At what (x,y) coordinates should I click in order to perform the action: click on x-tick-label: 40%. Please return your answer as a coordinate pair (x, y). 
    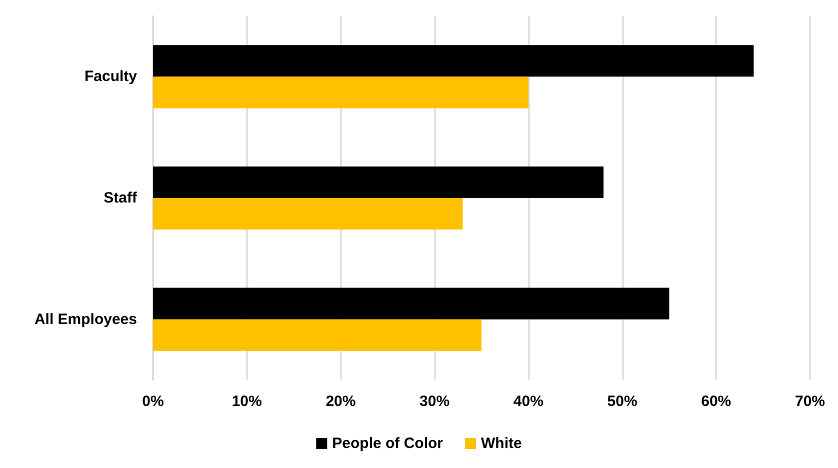
    Looking at the image, I should click on (528, 401).